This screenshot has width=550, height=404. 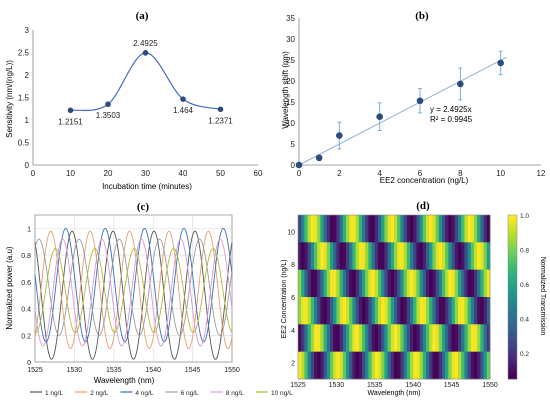 I want to click on panel-b-fit-equation: y = 2.4925x, so click(x=451, y=109).